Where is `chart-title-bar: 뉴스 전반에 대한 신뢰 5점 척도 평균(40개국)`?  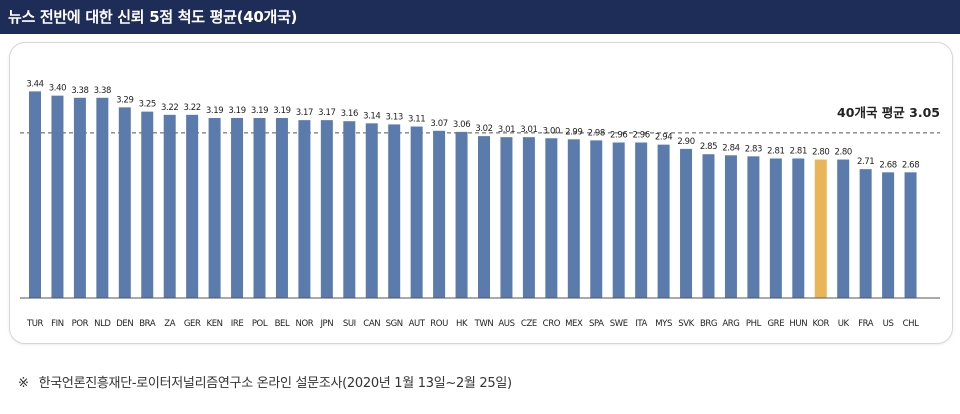 chart-title-bar: 뉴스 전반에 대한 신뢰 5점 척도 평균(40개국) is located at coordinates (480, 17).